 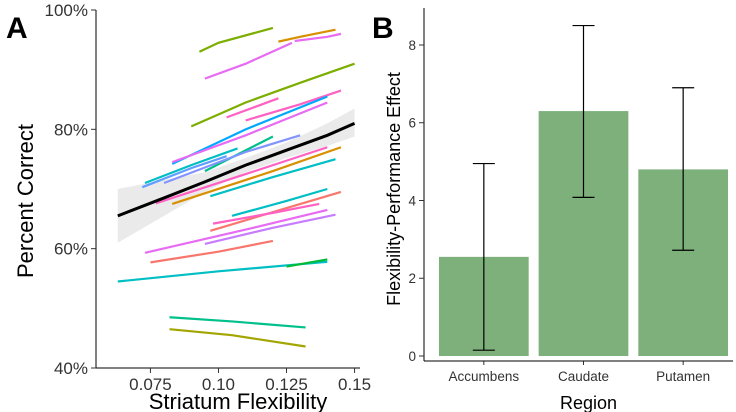 What do you see at coordinates (588, 402) in the screenshot?
I see `panel-b-x-axis-title: Region` at bounding box center [588, 402].